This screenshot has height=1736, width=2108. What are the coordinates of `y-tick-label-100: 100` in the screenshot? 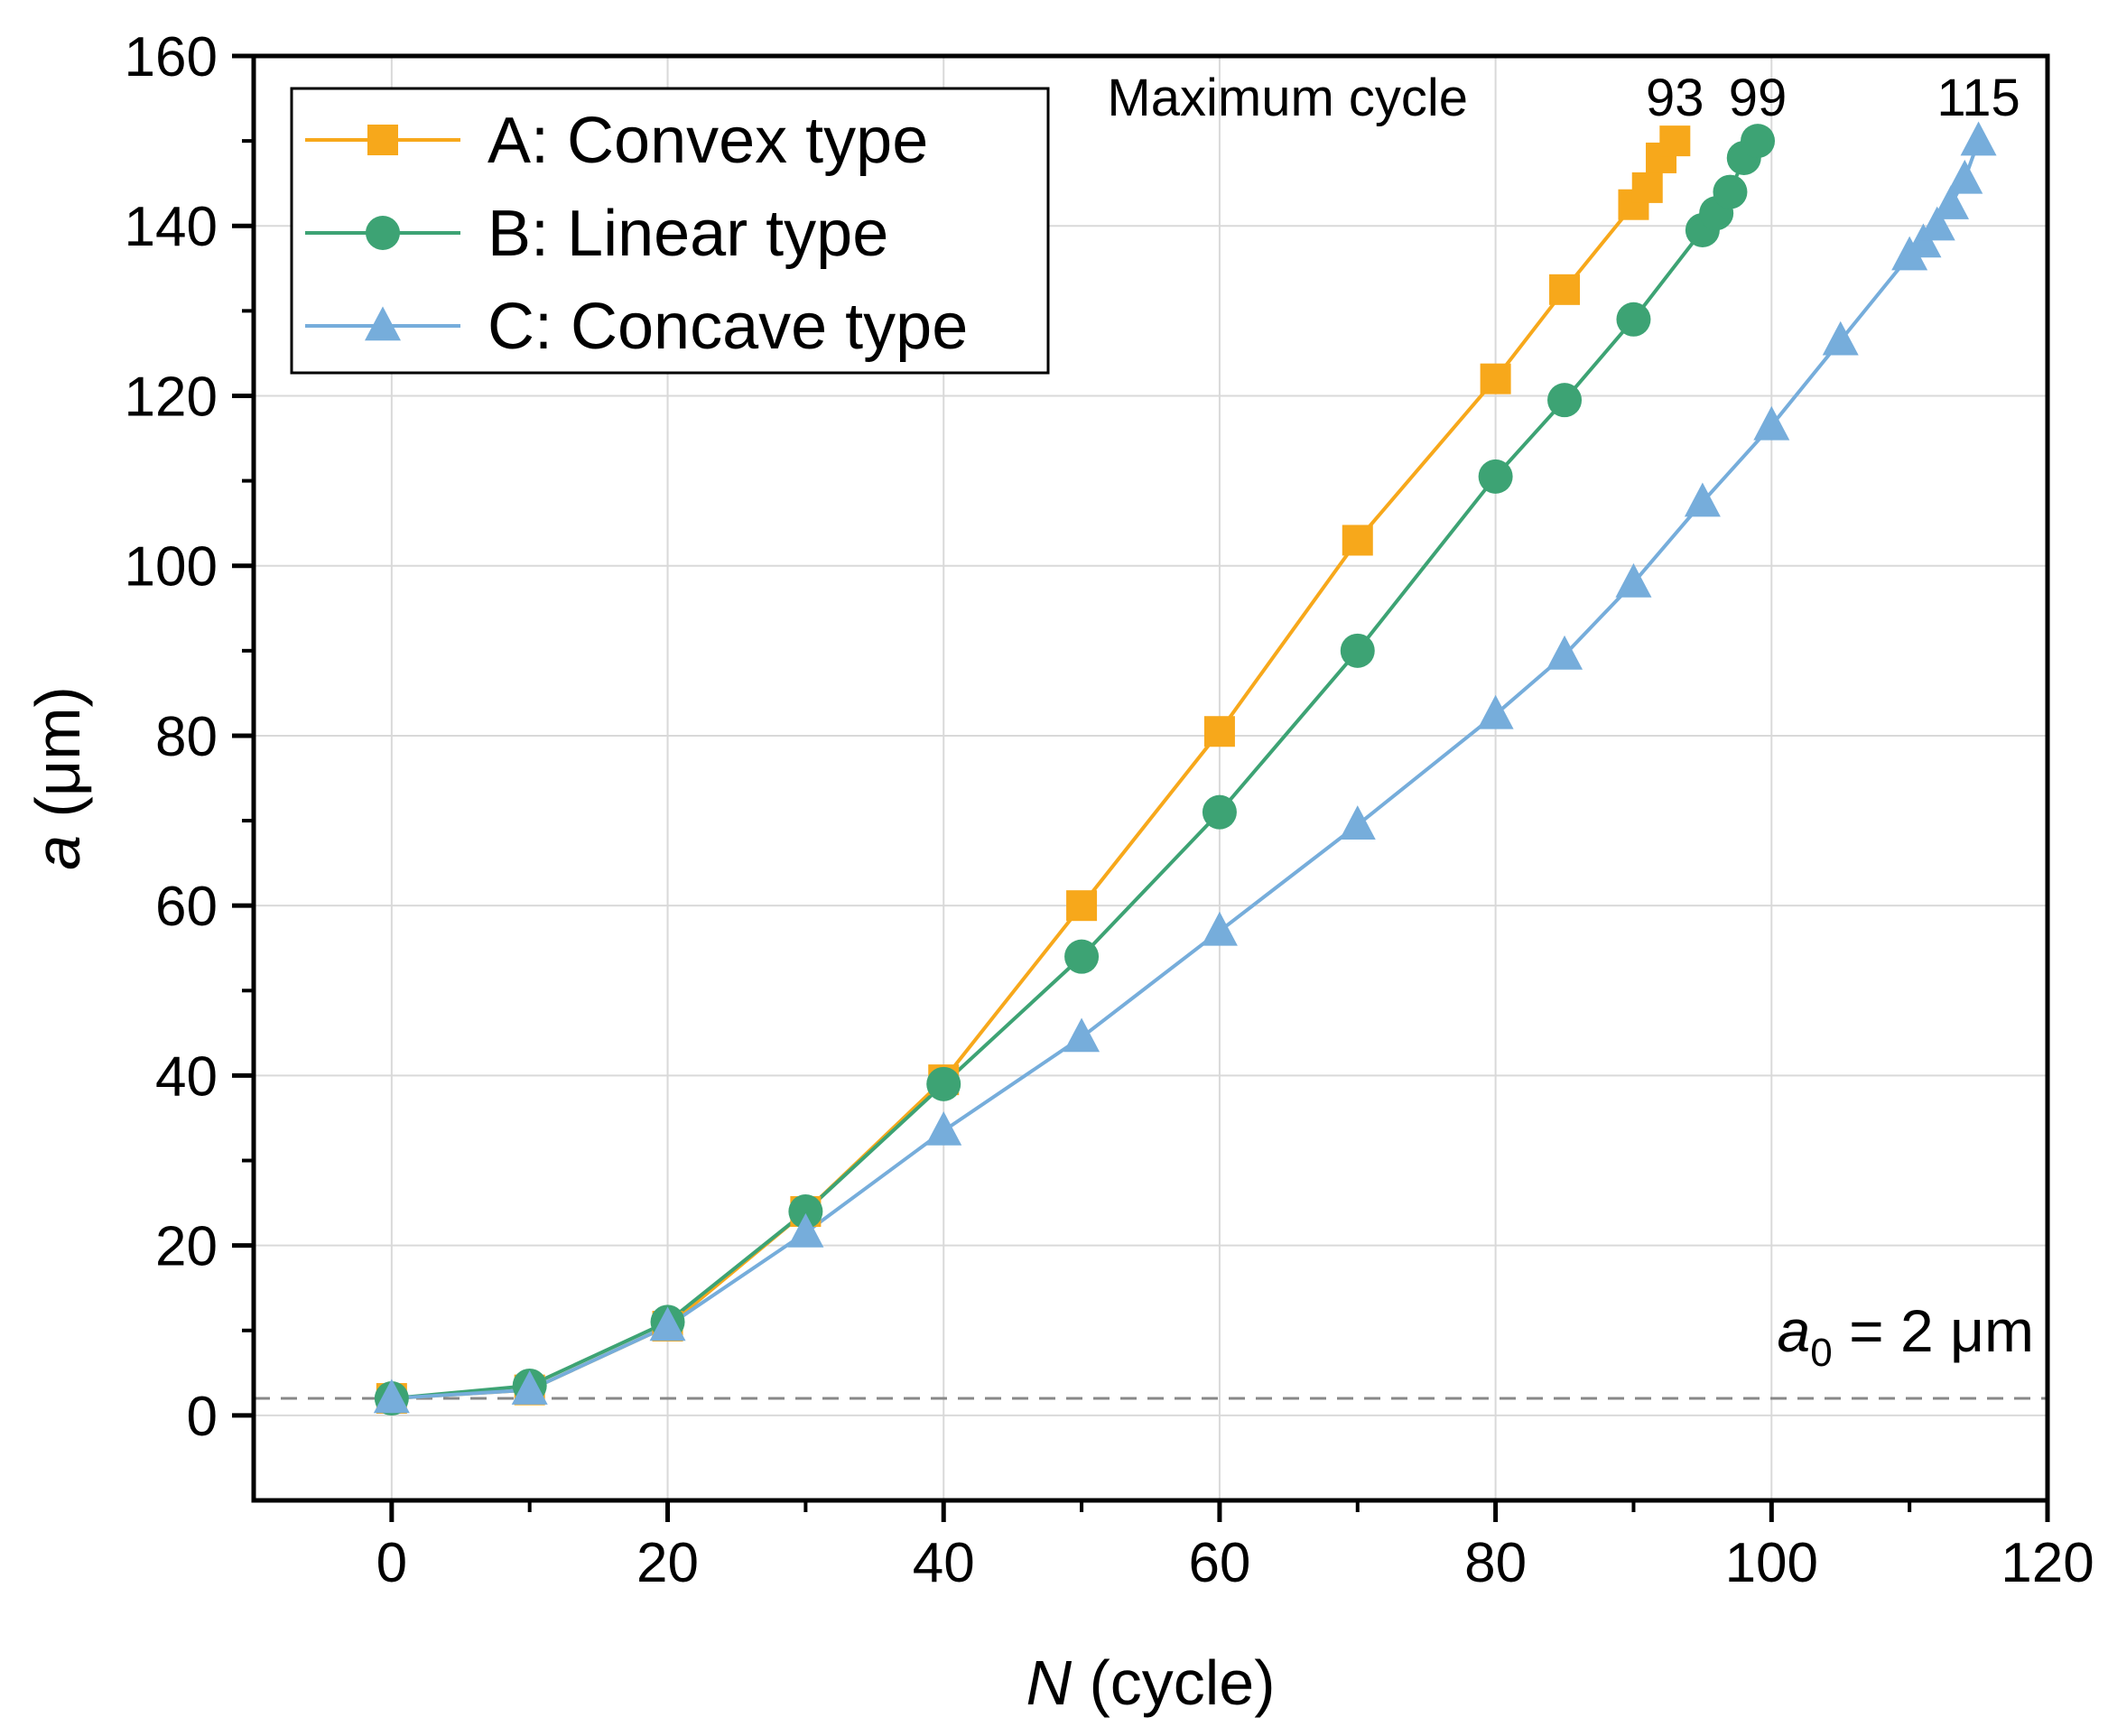 It's located at (171, 567).